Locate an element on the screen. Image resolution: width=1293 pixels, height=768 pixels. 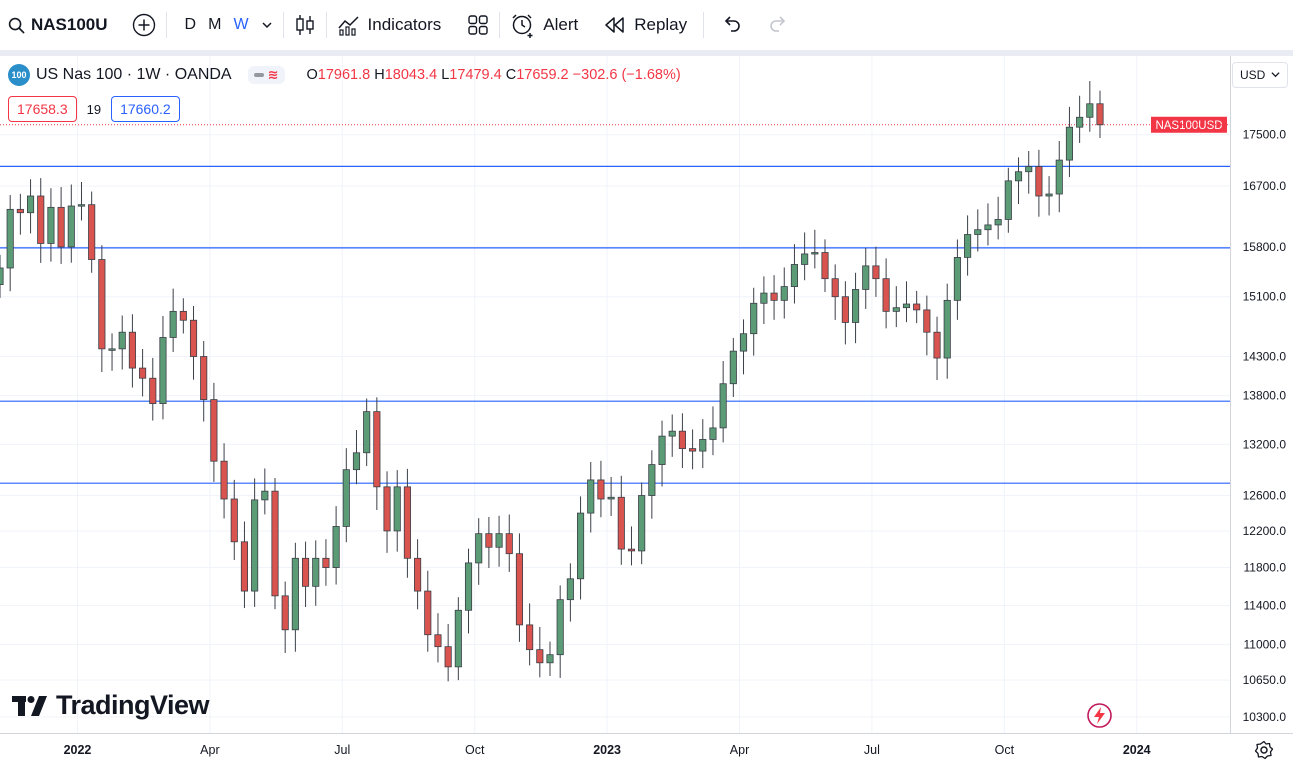
time-tick-label: 2023 is located at coordinates (607, 750).